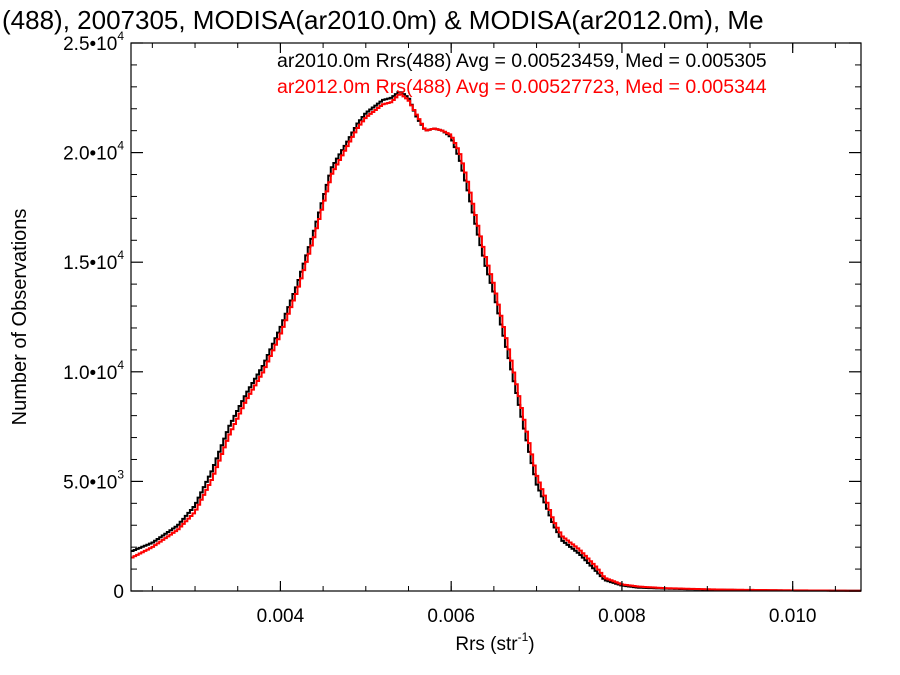 This screenshot has width=900, height=675. Describe the element at coordinates (93, 152) in the screenshot. I see `y-tick-label: 2.0•104` at that location.